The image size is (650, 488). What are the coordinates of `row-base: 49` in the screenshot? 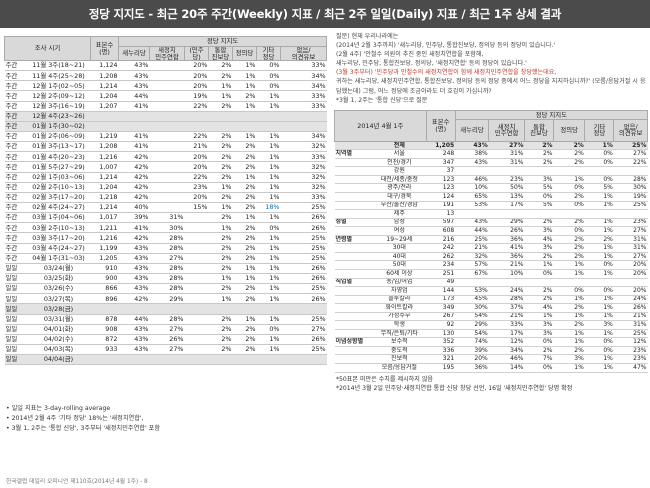 It's located at (441, 282).